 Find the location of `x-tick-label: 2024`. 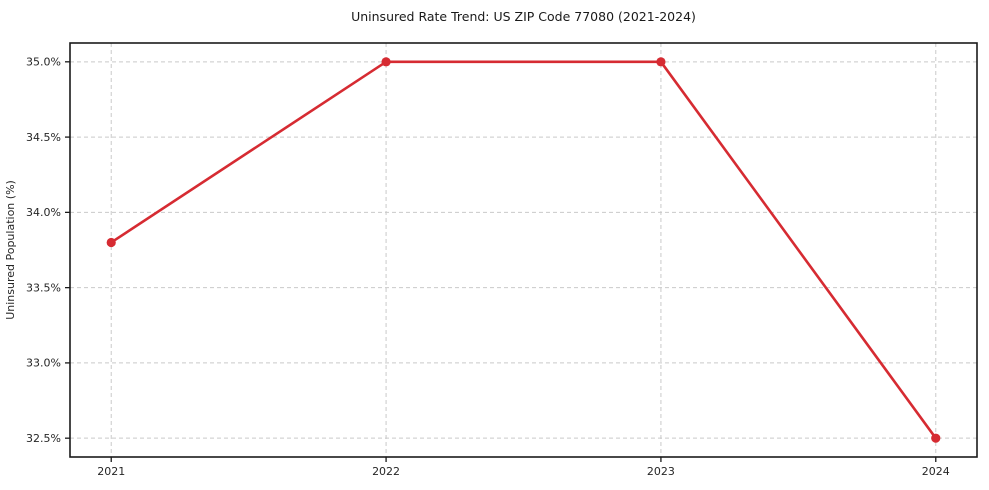

x-tick-label: 2024 is located at coordinates (936, 471).